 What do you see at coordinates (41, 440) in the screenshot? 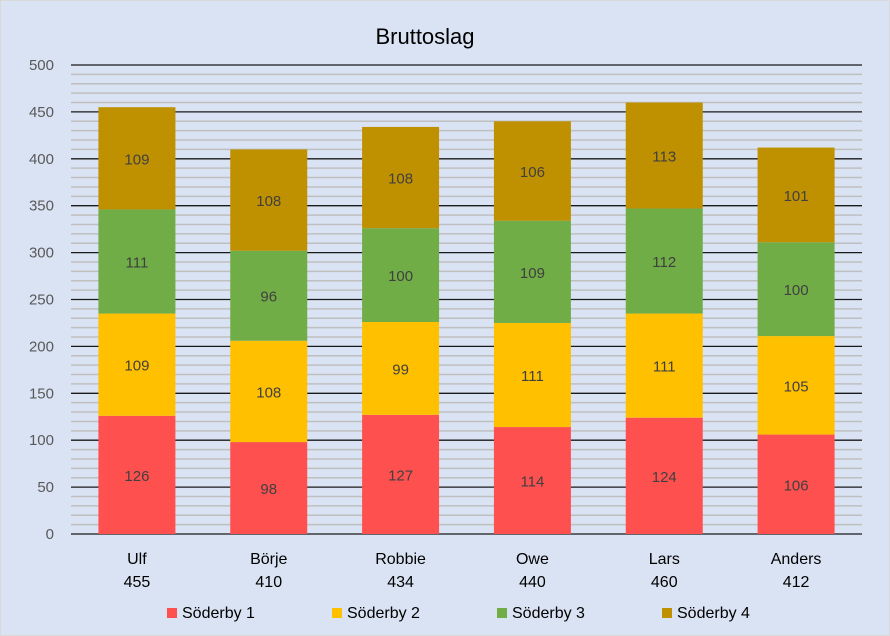
I see `y-tick-label: 100` at bounding box center [41, 440].